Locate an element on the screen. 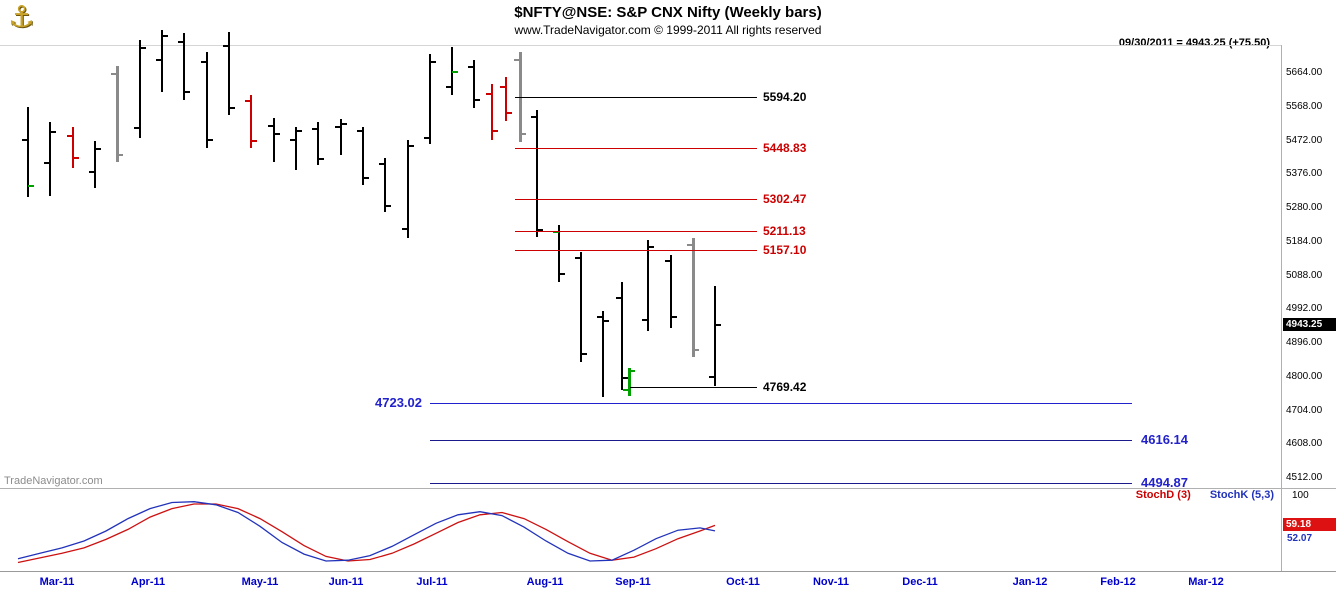  x-axis-label: Dec-11 is located at coordinates (920, 582).